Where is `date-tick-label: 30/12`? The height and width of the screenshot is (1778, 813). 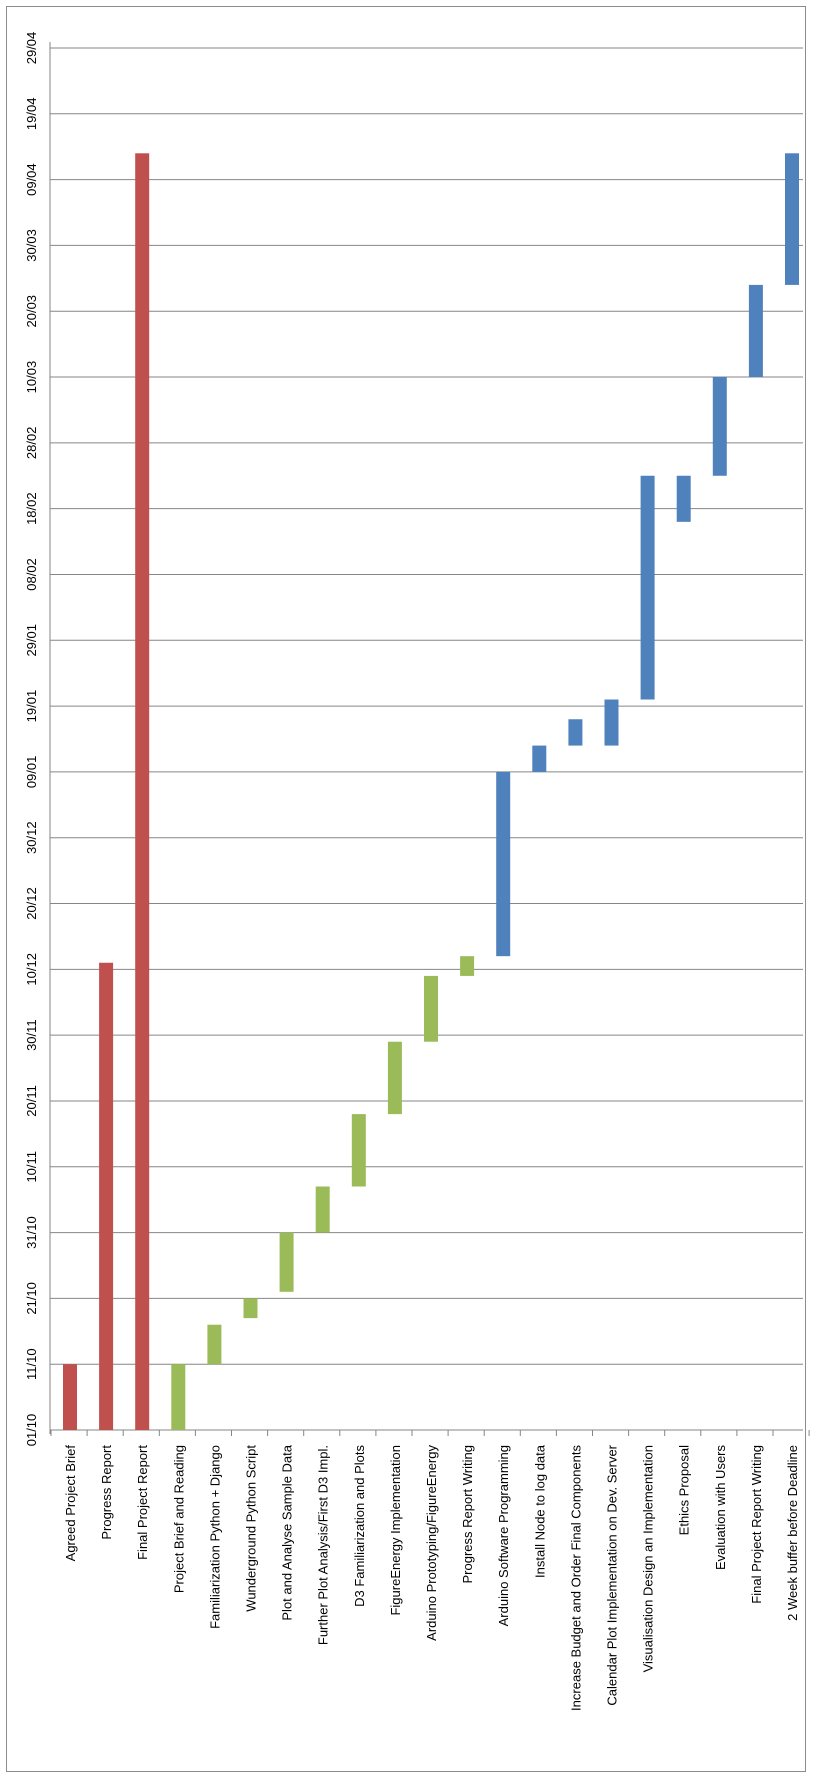 date-tick-label: 30/12 is located at coordinates (31, 837).